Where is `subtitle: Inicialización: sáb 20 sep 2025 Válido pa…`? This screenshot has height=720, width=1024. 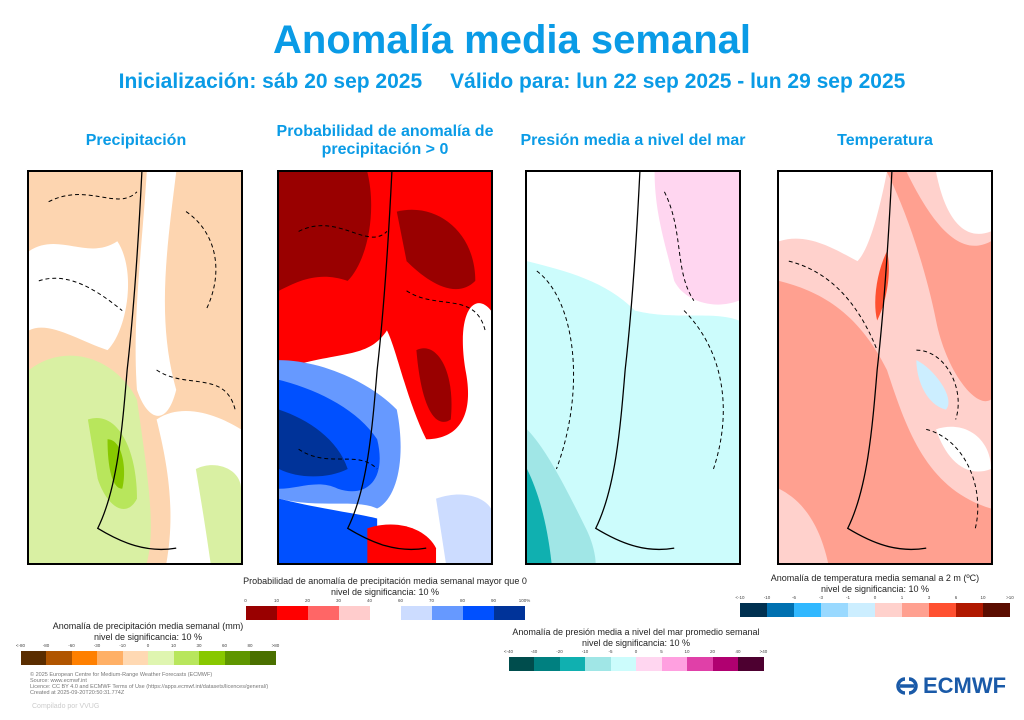 subtitle: Inicialización: sáb 20 sep 2025 Válido pa… is located at coordinates (512, 82).